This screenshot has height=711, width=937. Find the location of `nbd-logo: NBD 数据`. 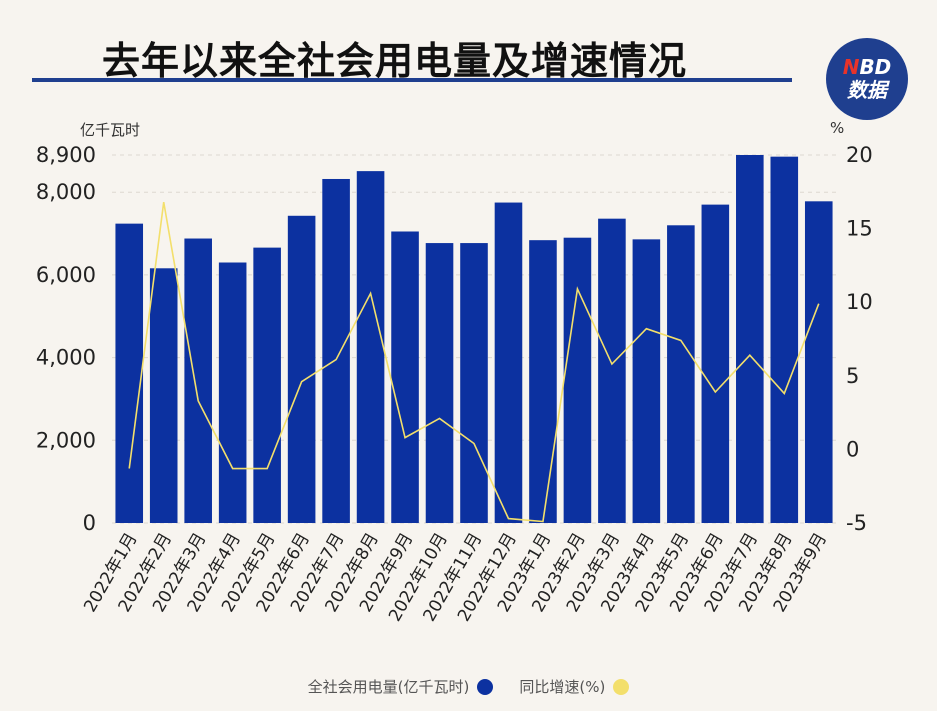

nbd-logo: NBD 数据 is located at coordinates (867, 79).